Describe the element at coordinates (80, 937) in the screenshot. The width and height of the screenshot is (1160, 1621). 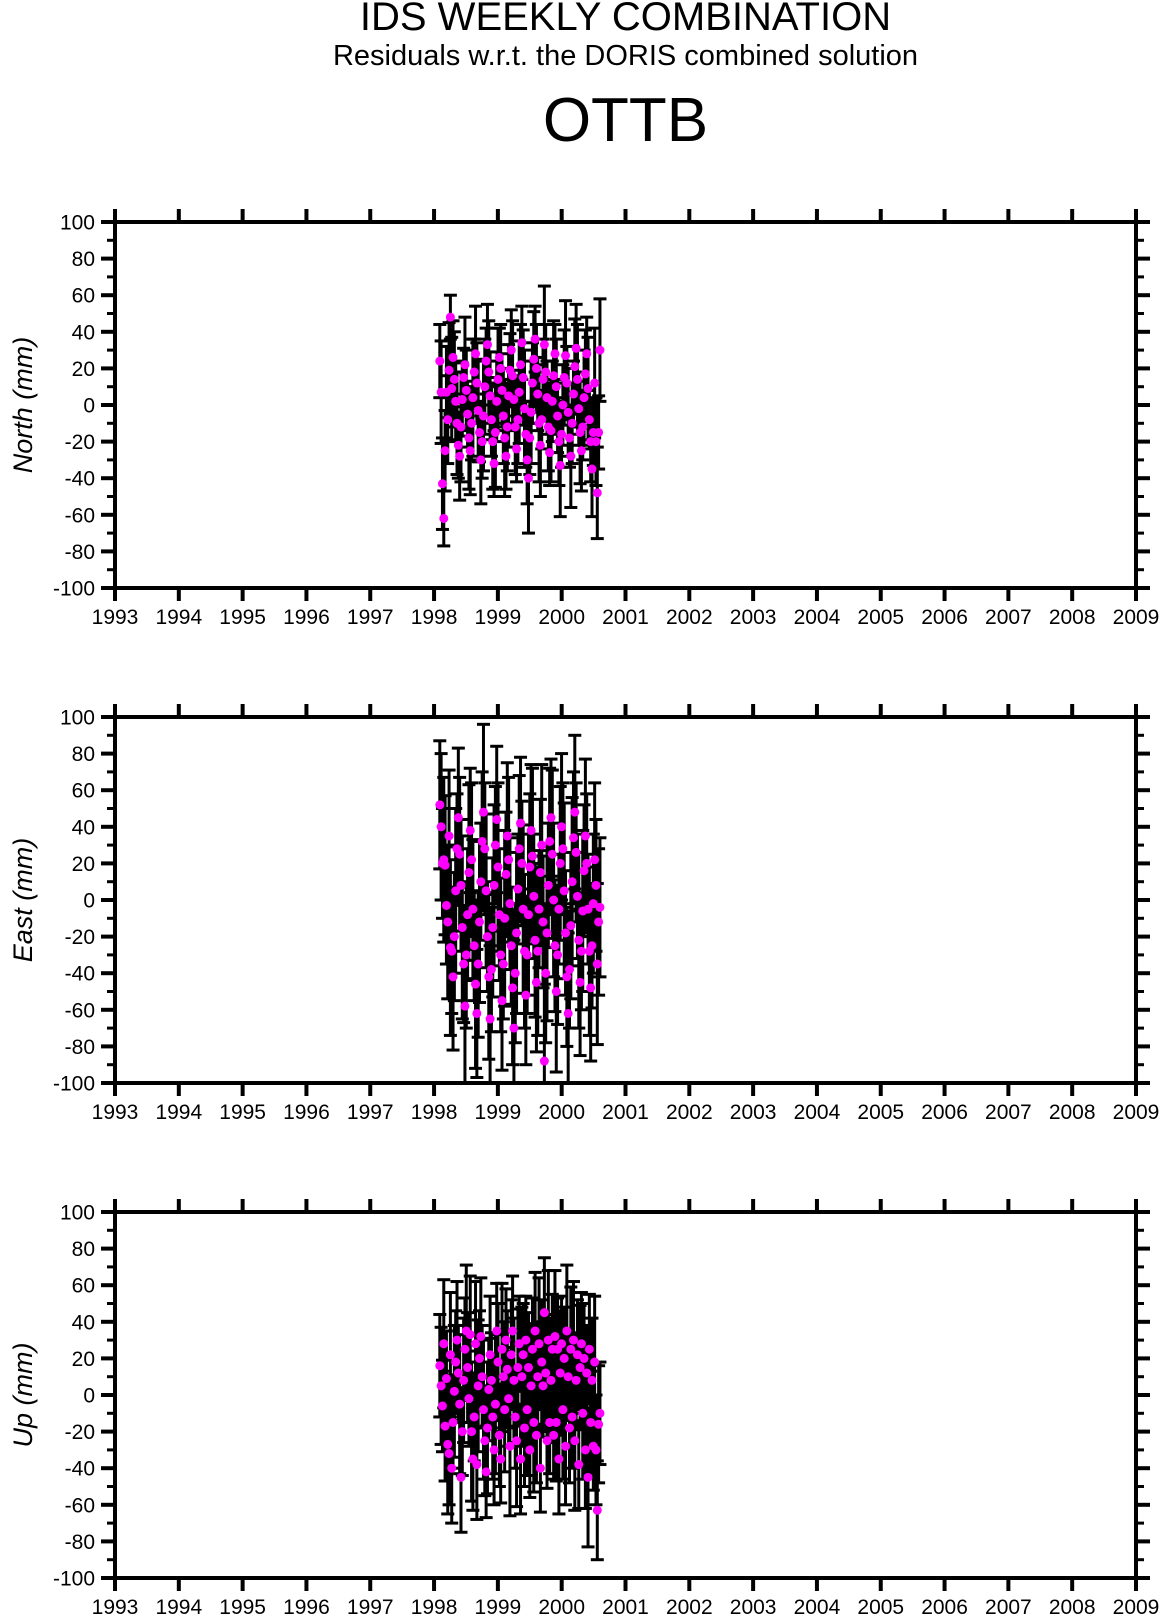
I see `y-tick-label: -20` at that location.